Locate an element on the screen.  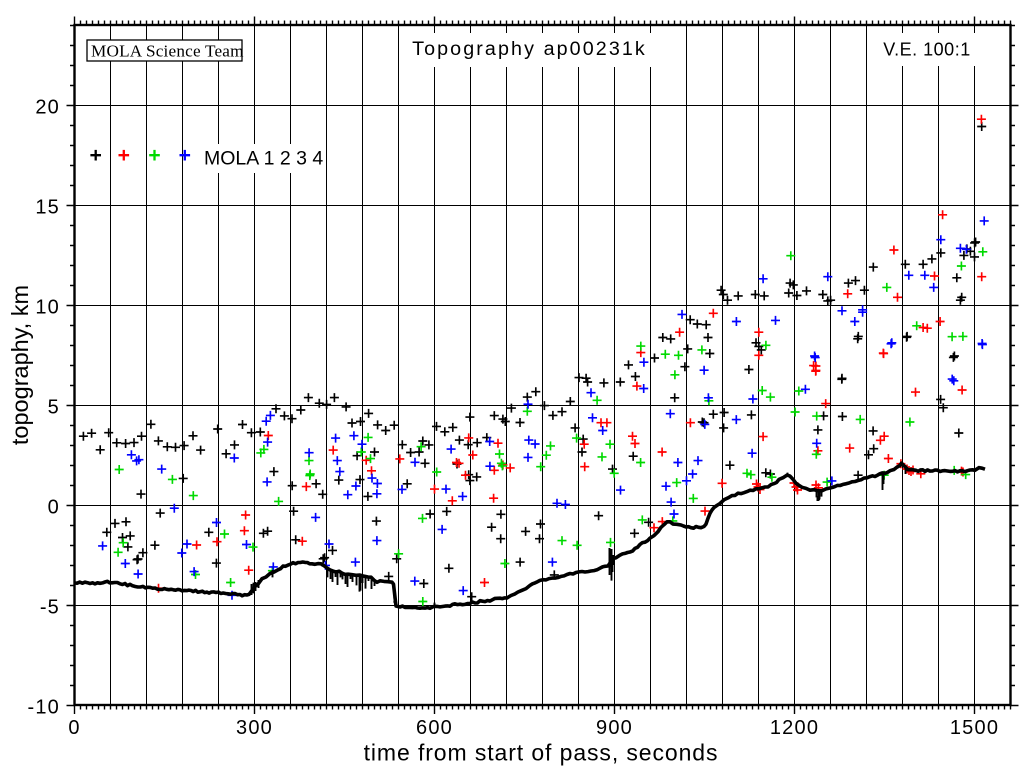
svg-text: 900 is located at coordinates (614, 728).